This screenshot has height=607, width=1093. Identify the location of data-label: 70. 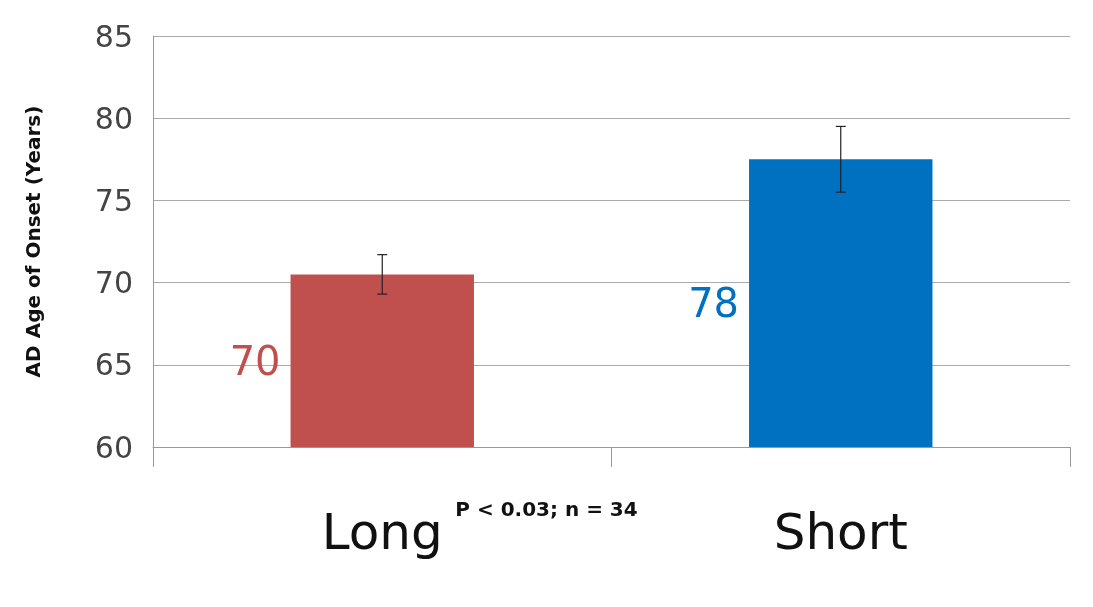
(255, 360).